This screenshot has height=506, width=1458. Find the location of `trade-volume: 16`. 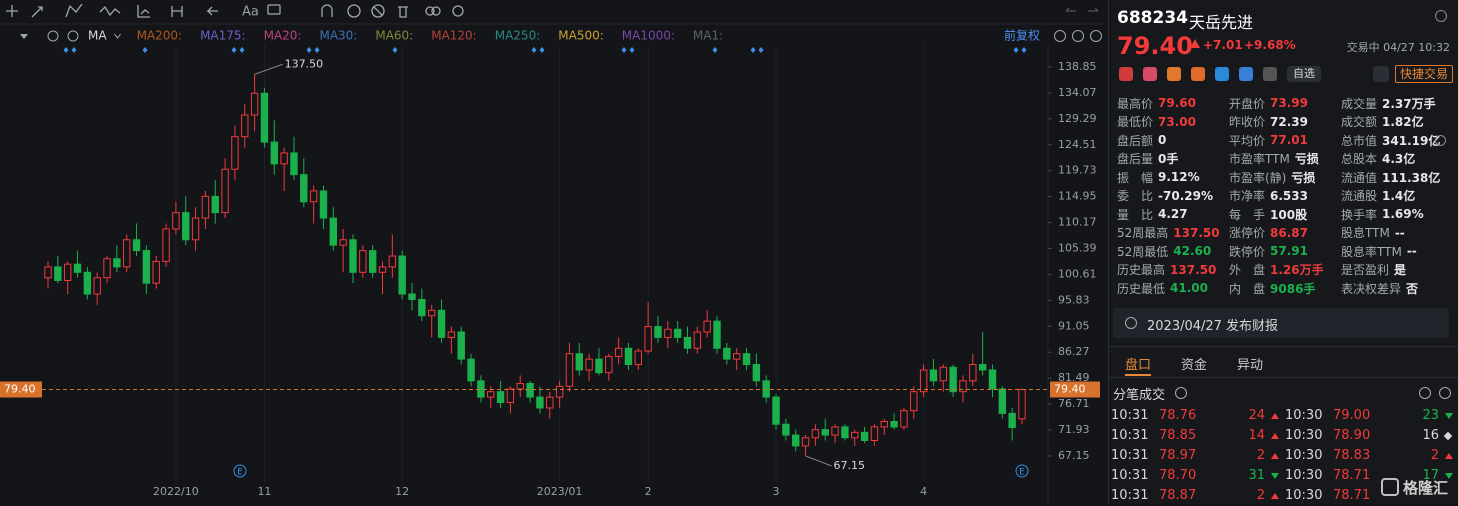

trade-volume: 16 is located at coordinates (1430, 435).